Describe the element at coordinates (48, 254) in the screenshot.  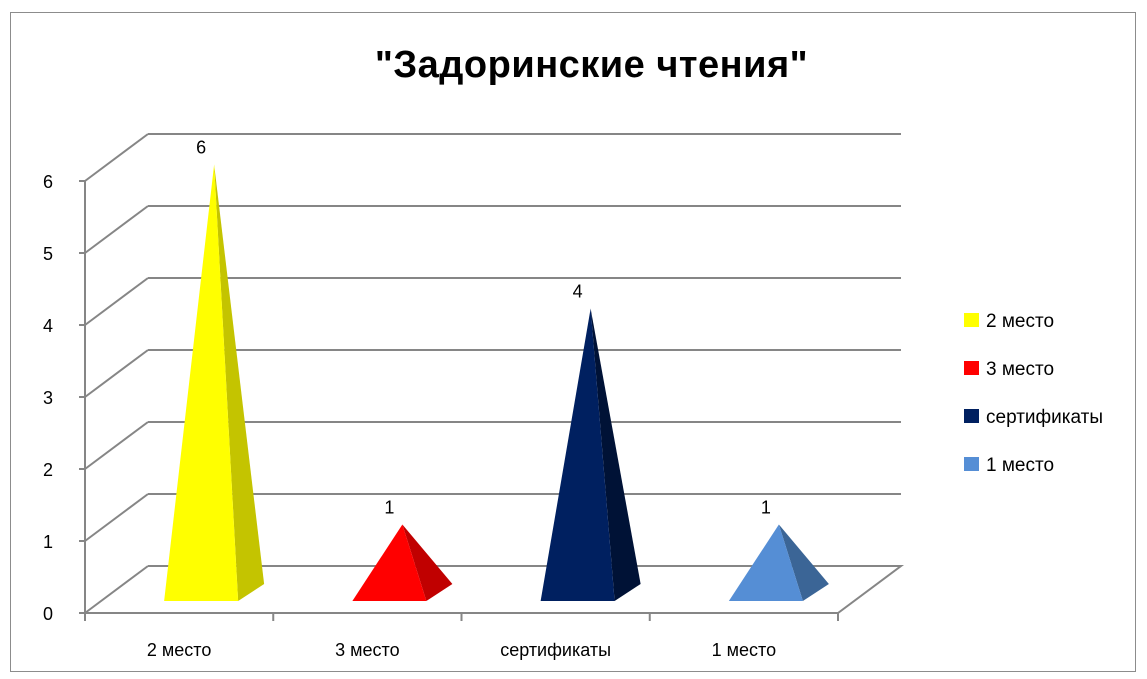
I see `y-tick-label-5: 5` at that location.